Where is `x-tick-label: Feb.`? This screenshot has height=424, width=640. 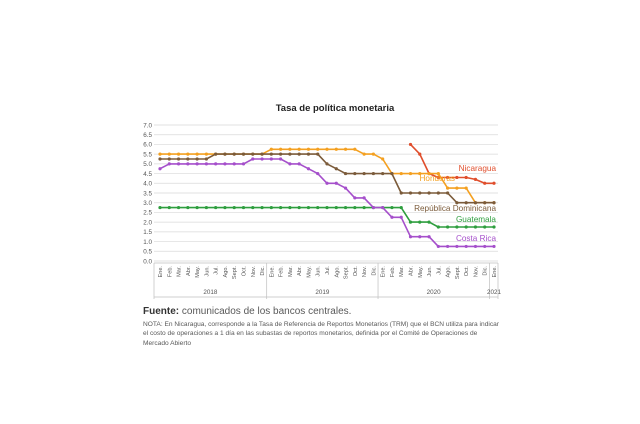
x-tick-label: Feb. is located at coordinates (170, 272).